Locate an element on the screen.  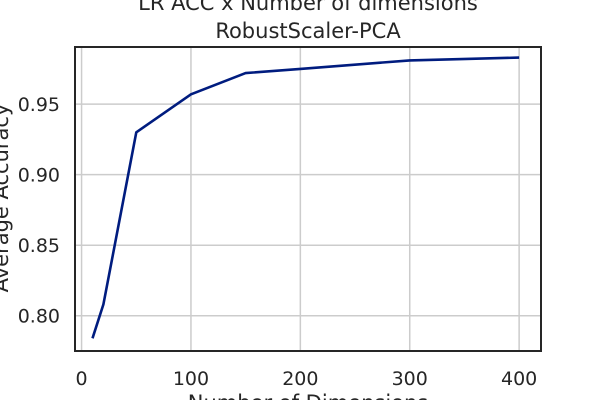
y-tick-label: 0.90 is located at coordinates (39, 176).